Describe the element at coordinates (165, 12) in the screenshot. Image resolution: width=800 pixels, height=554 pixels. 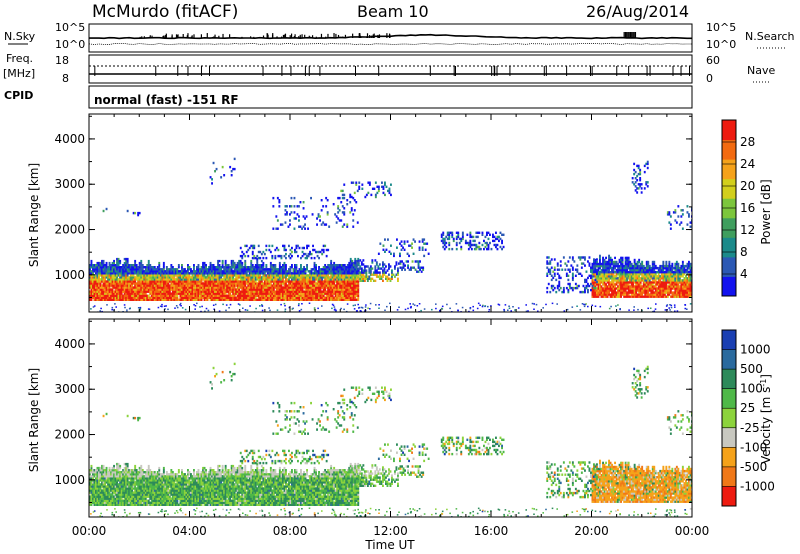
I see `station-title: McMurdo (fitACF)` at that location.